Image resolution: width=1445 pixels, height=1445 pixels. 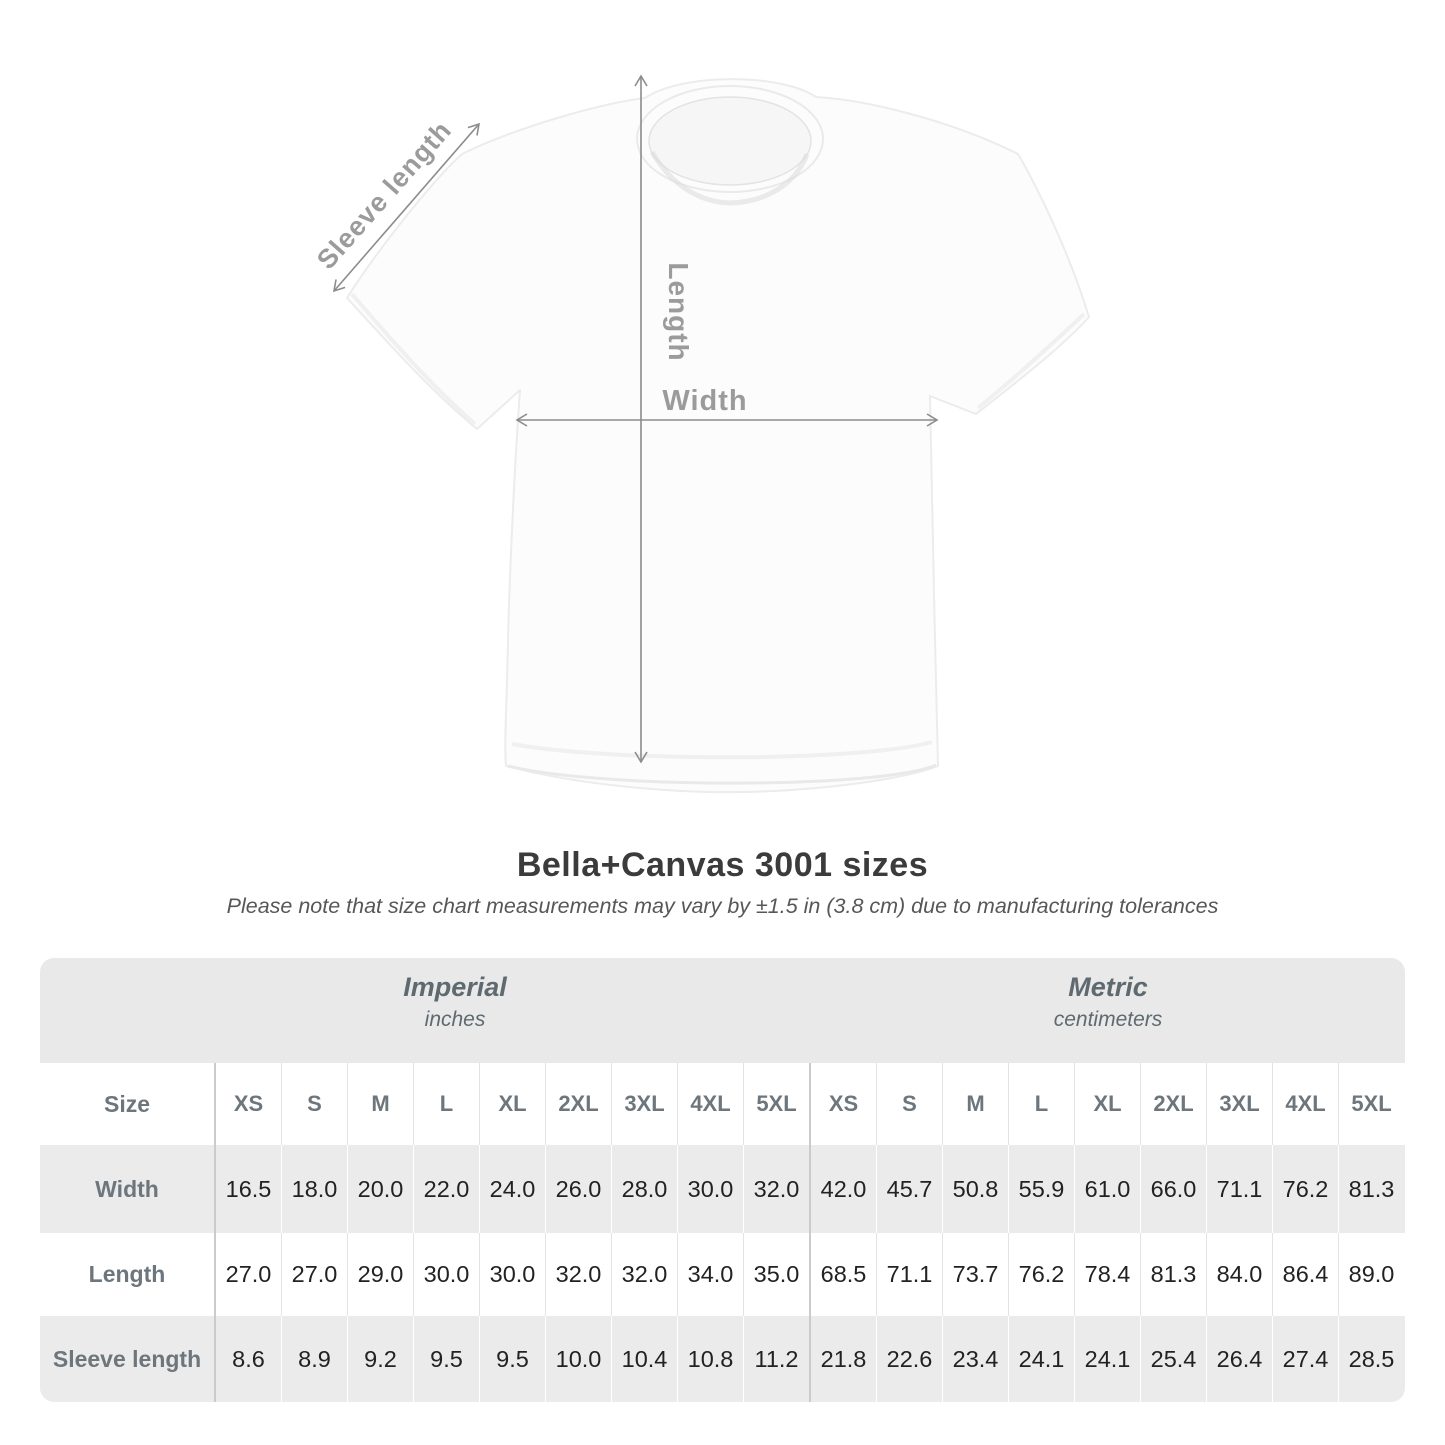 I want to click on size-value-cell: 68.5, so click(x=844, y=1274).